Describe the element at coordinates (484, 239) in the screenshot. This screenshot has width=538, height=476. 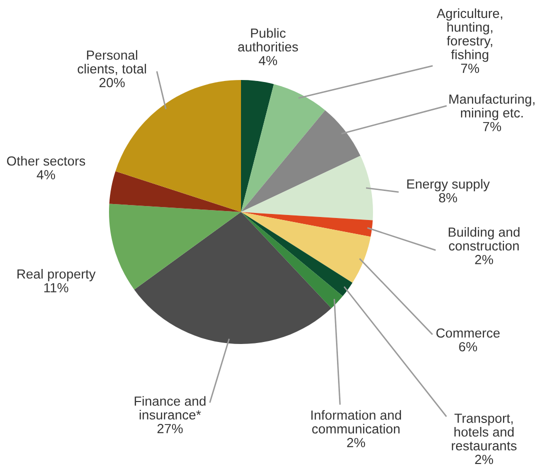
I see `slice-label: Building and construction` at that location.